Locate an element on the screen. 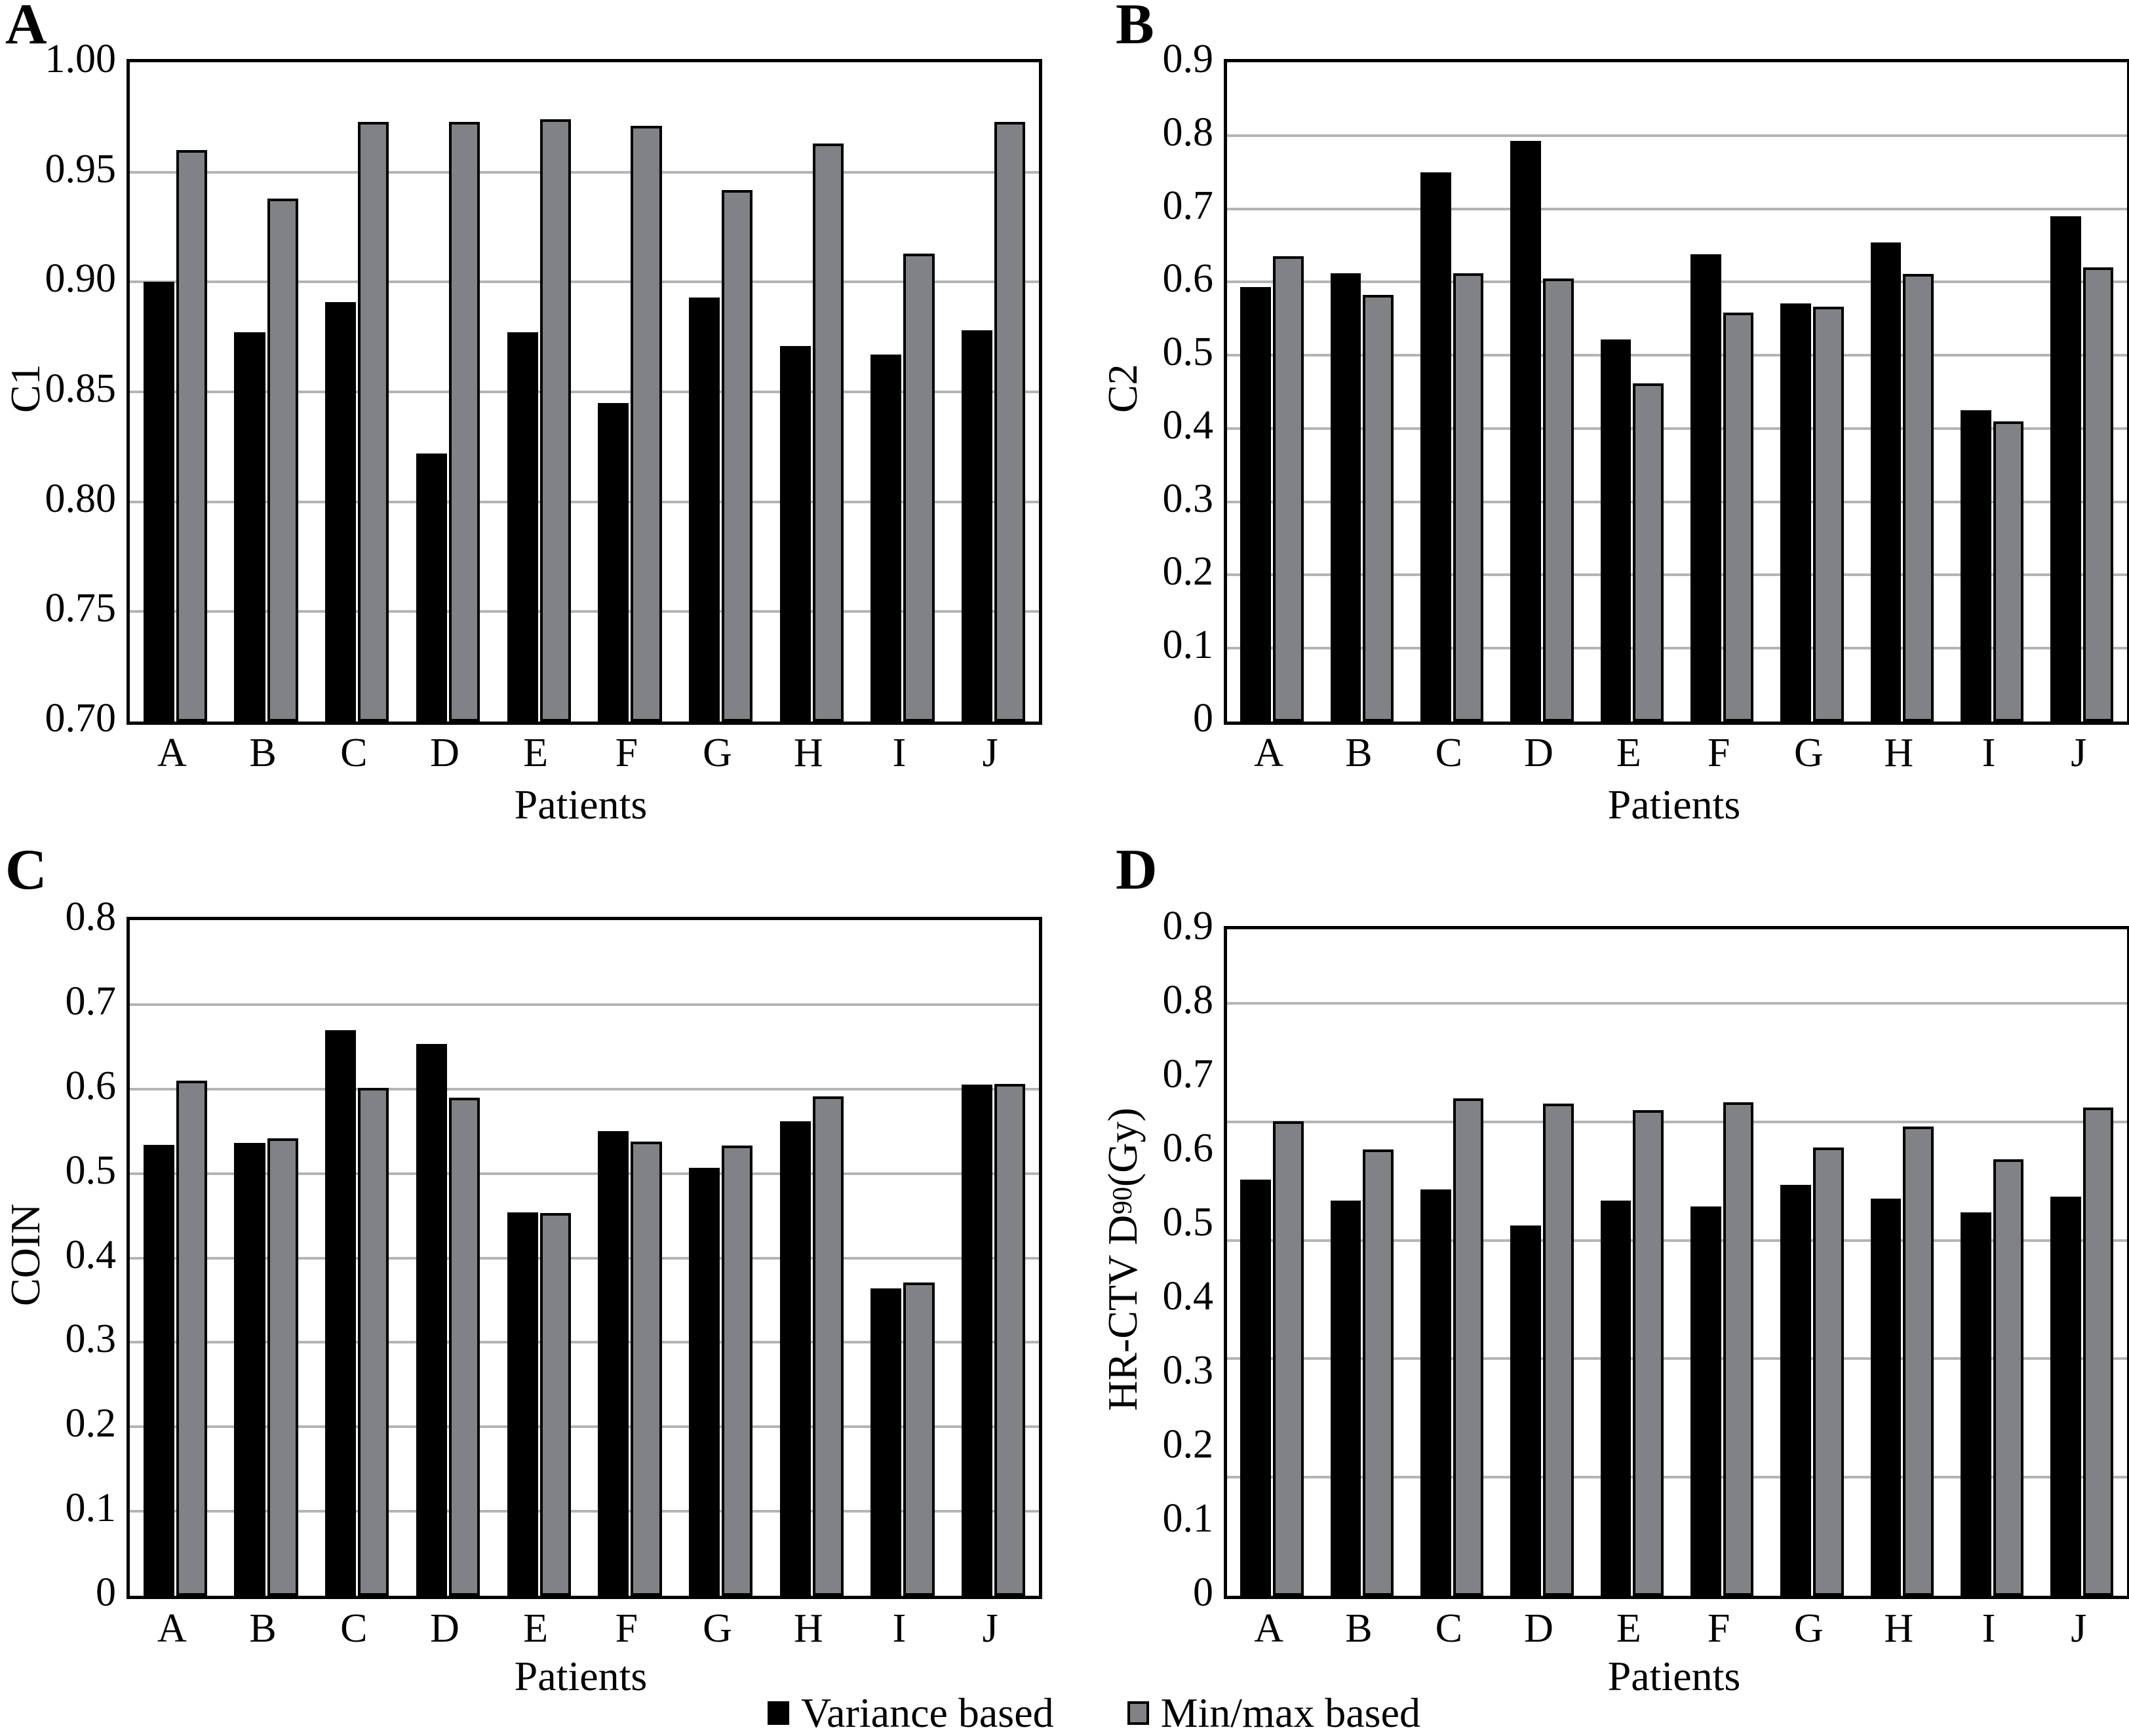  x-tick-label: E is located at coordinates (536, 753).